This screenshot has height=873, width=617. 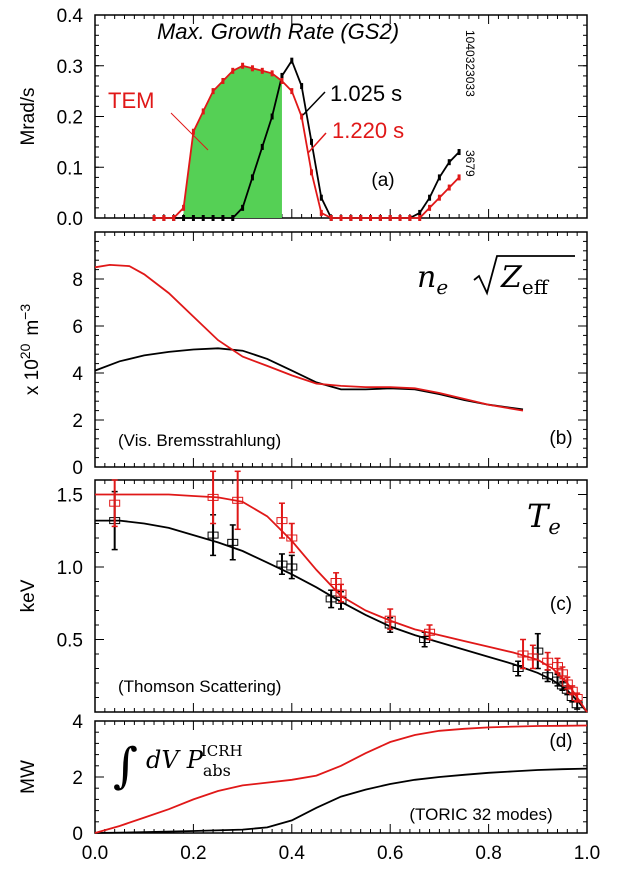 What do you see at coordinates (25, 351) in the screenshot?
I see `y-label-exp: 20` at bounding box center [25, 351].